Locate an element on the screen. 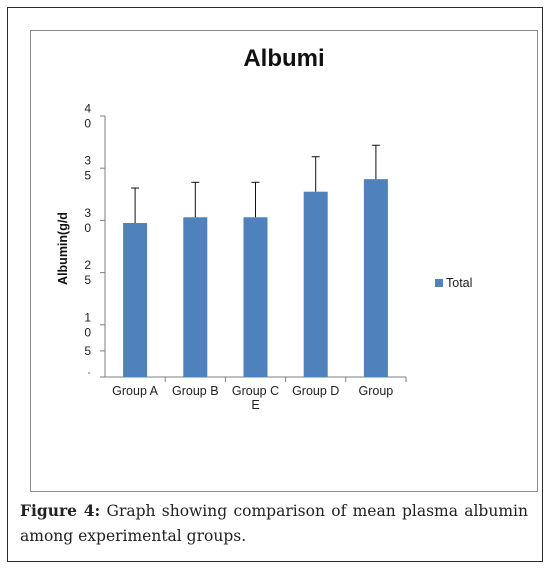 This screenshot has height=571, width=552. y-tick-label: 1 is located at coordinates (87, 317).